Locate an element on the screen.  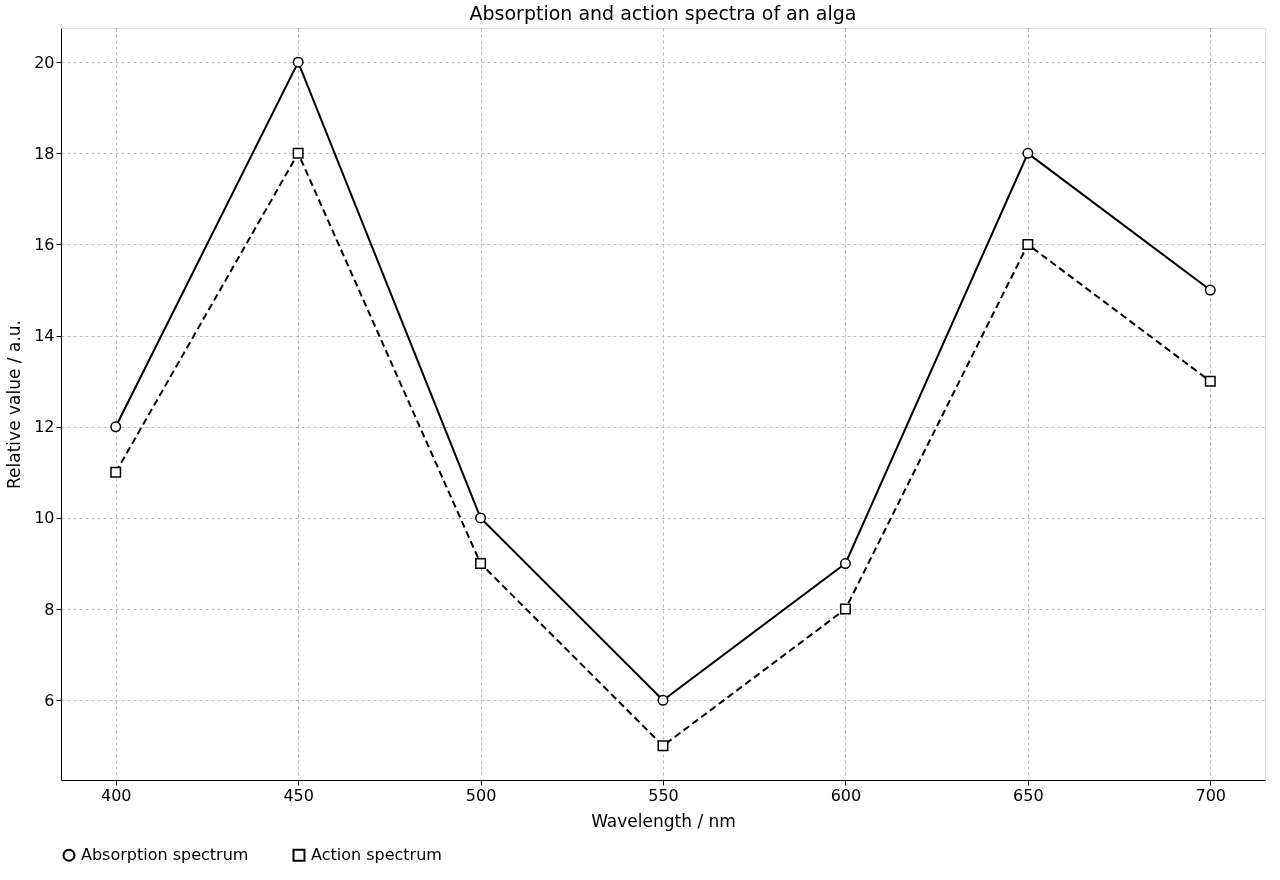
y-tick-label: 16 is located at coordinates (44, 244).